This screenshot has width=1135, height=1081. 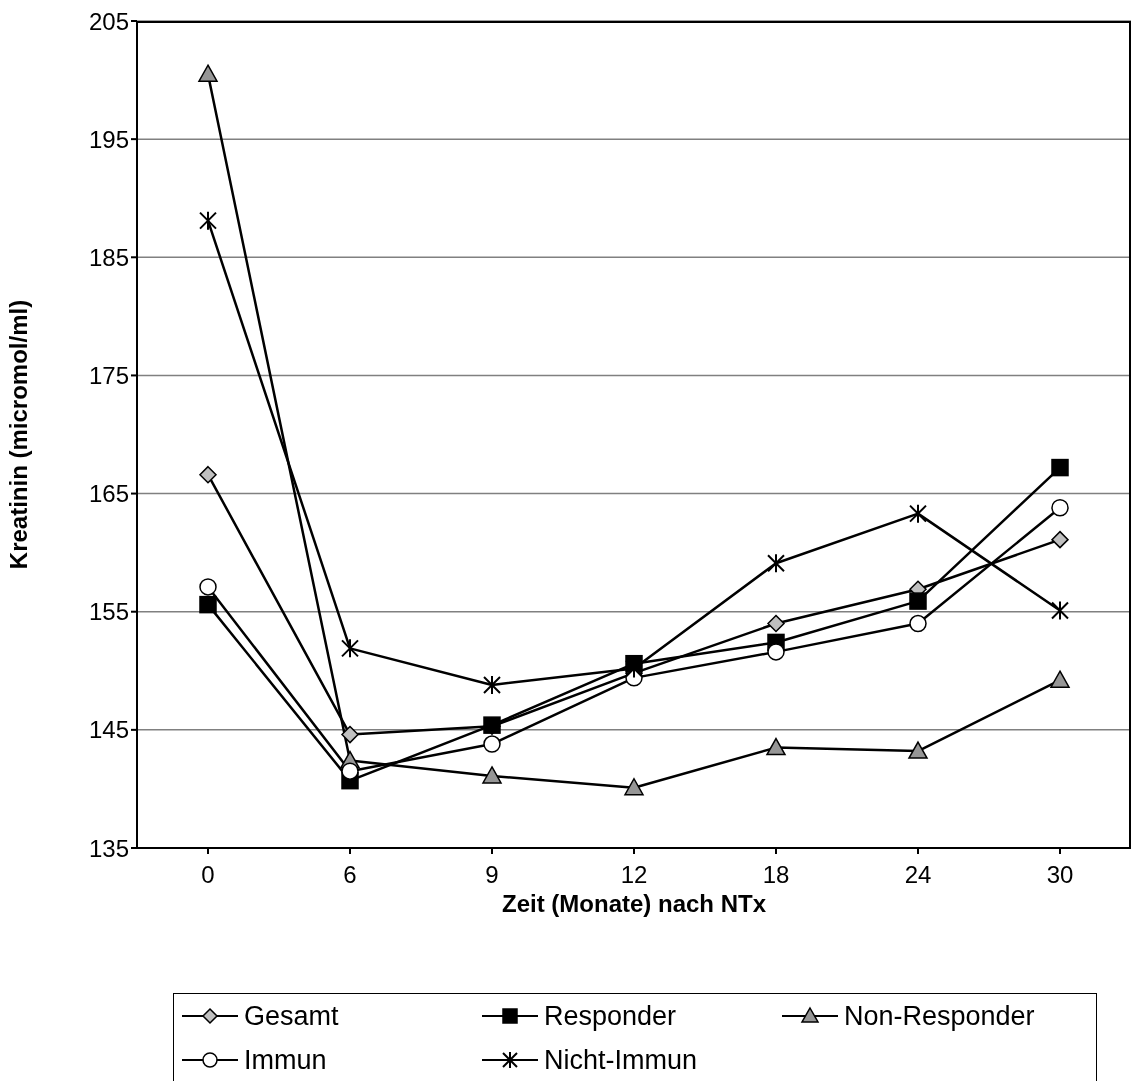 I want to click on x-tick-label: 0, so click(x=208, y=875).